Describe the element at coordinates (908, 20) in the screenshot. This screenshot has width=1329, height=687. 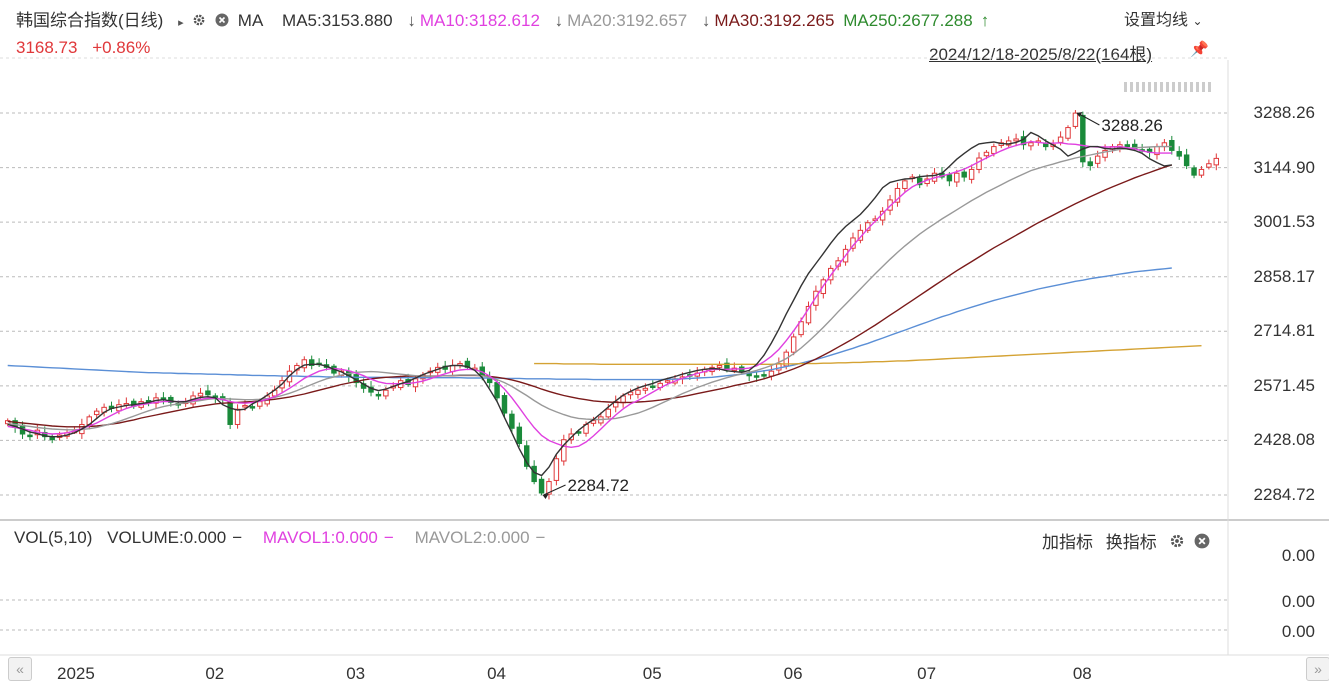
I see `ma250-value: MA250:2677.288` at that location.